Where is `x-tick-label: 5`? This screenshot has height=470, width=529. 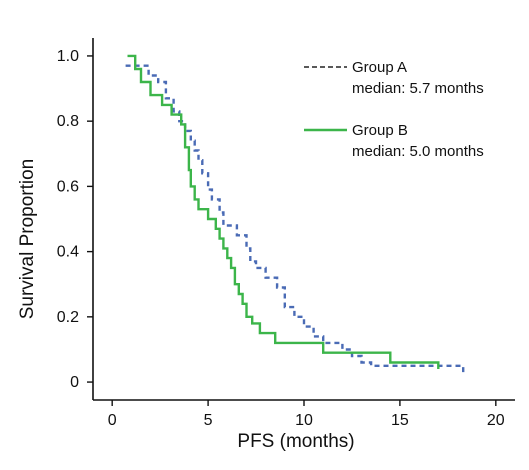
x-tick-label: 5 is located at coordinates (208, 420).